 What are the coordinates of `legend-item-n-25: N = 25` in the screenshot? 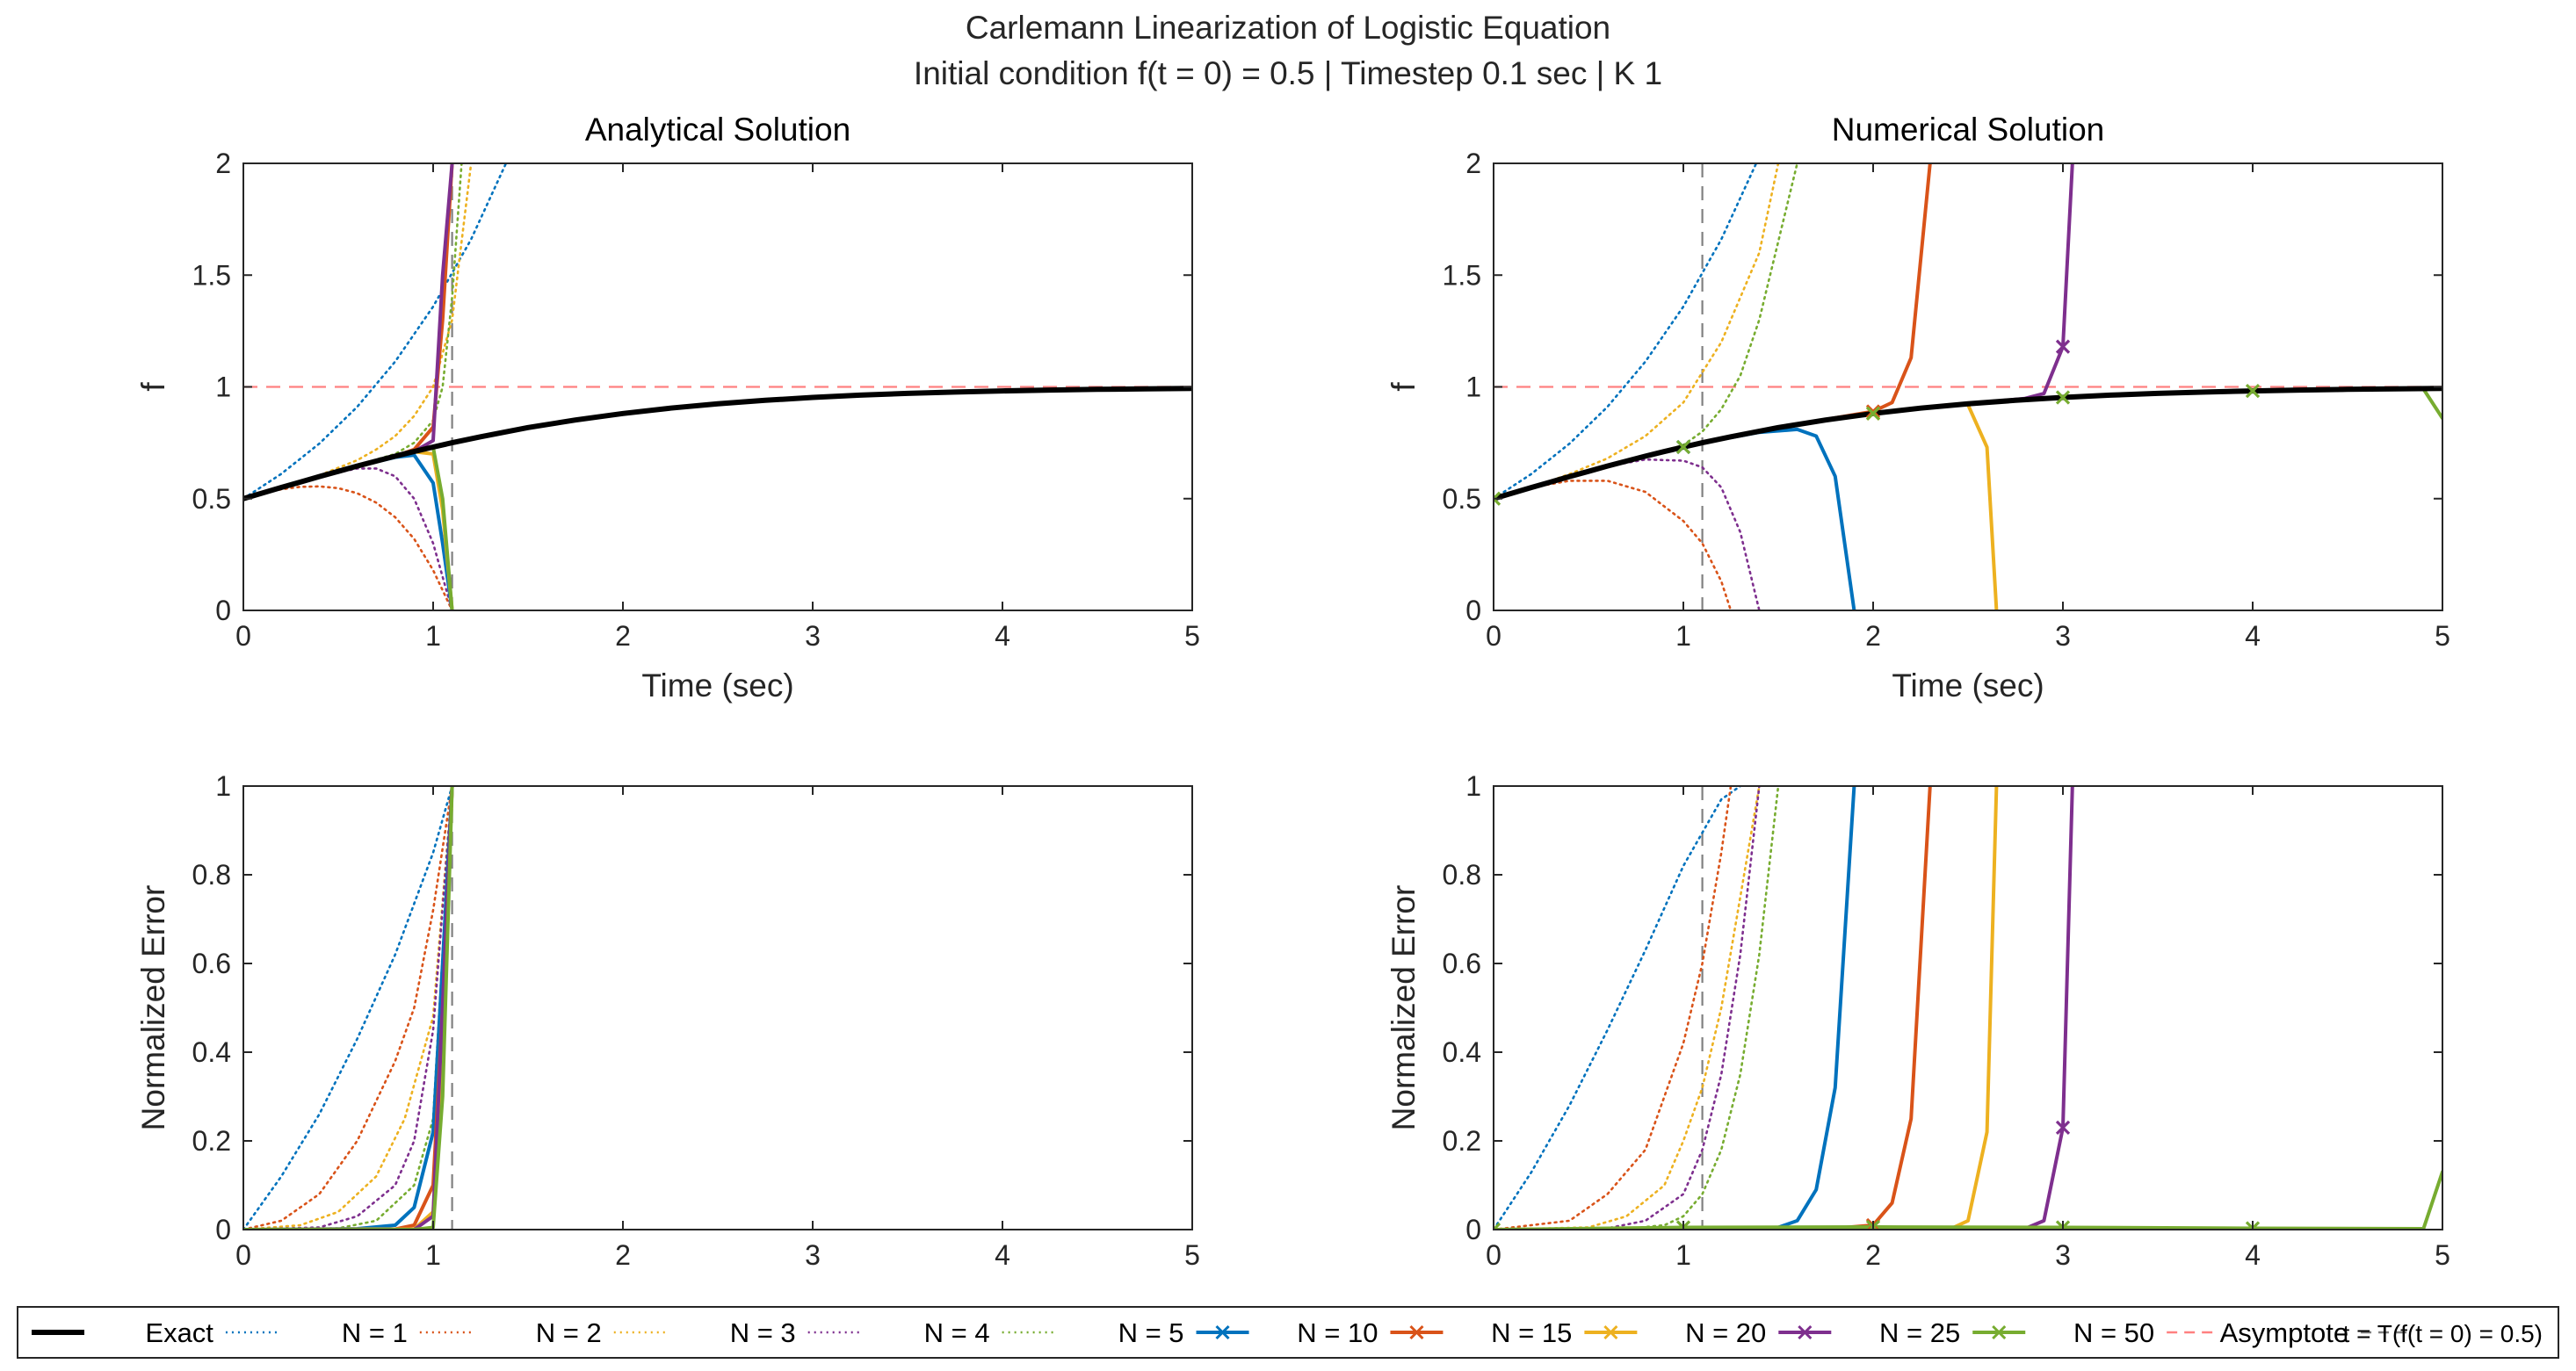 It's located at (1869, 1332).